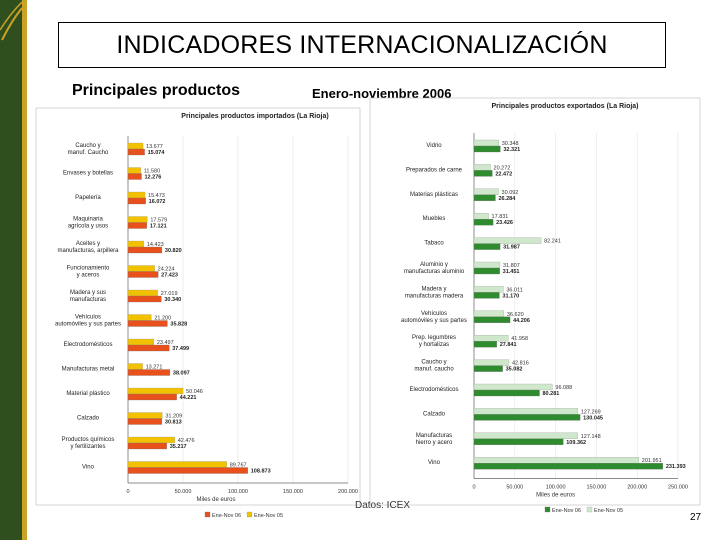  I want to click on export-value-label-2005: 31.807, so click(511, 266).